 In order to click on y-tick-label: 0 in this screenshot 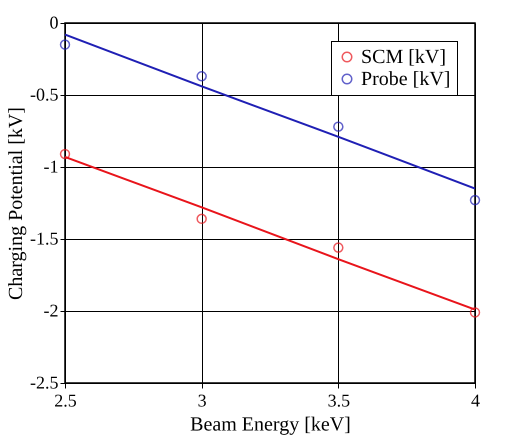, I will do `click(54, 22)`.